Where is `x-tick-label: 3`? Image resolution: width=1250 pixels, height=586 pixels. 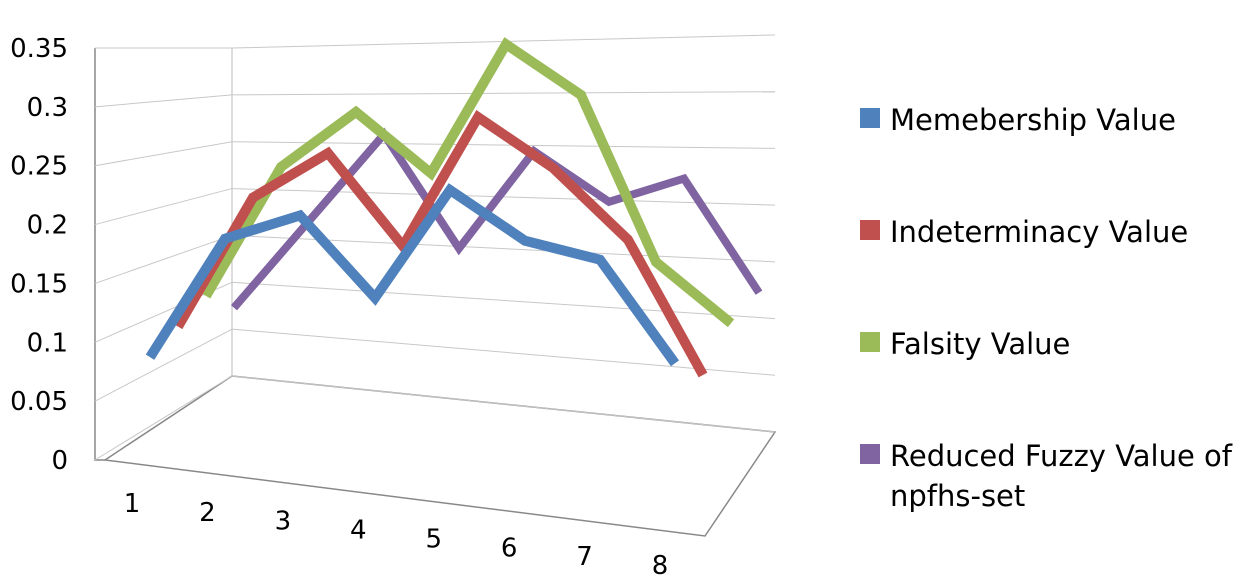 x-tick-label: 3 is located at coordinates (283, 522).